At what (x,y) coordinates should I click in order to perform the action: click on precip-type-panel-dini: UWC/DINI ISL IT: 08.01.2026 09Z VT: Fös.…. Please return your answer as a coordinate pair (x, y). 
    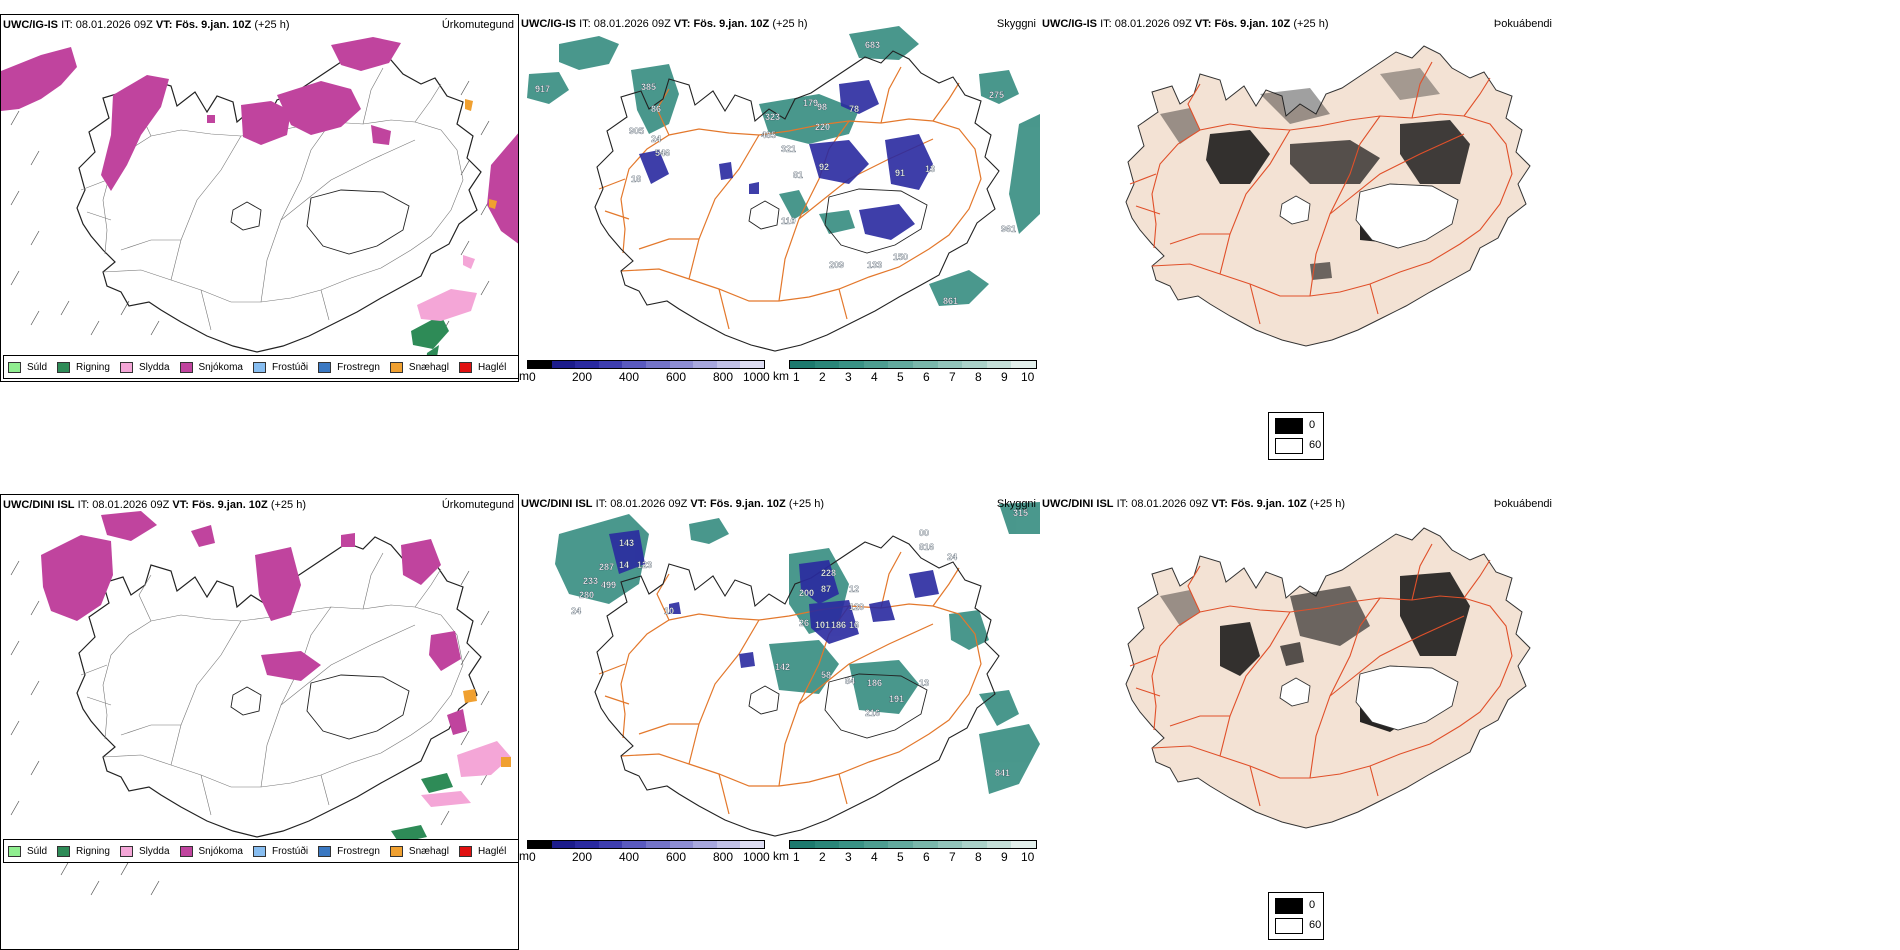
    Looking at the image, I should click on (259, 722).